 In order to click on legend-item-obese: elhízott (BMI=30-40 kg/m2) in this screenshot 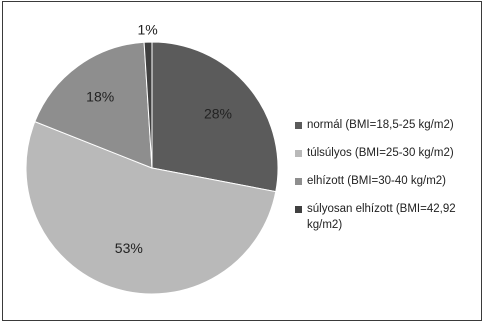, I will do `click(388, 181)`.